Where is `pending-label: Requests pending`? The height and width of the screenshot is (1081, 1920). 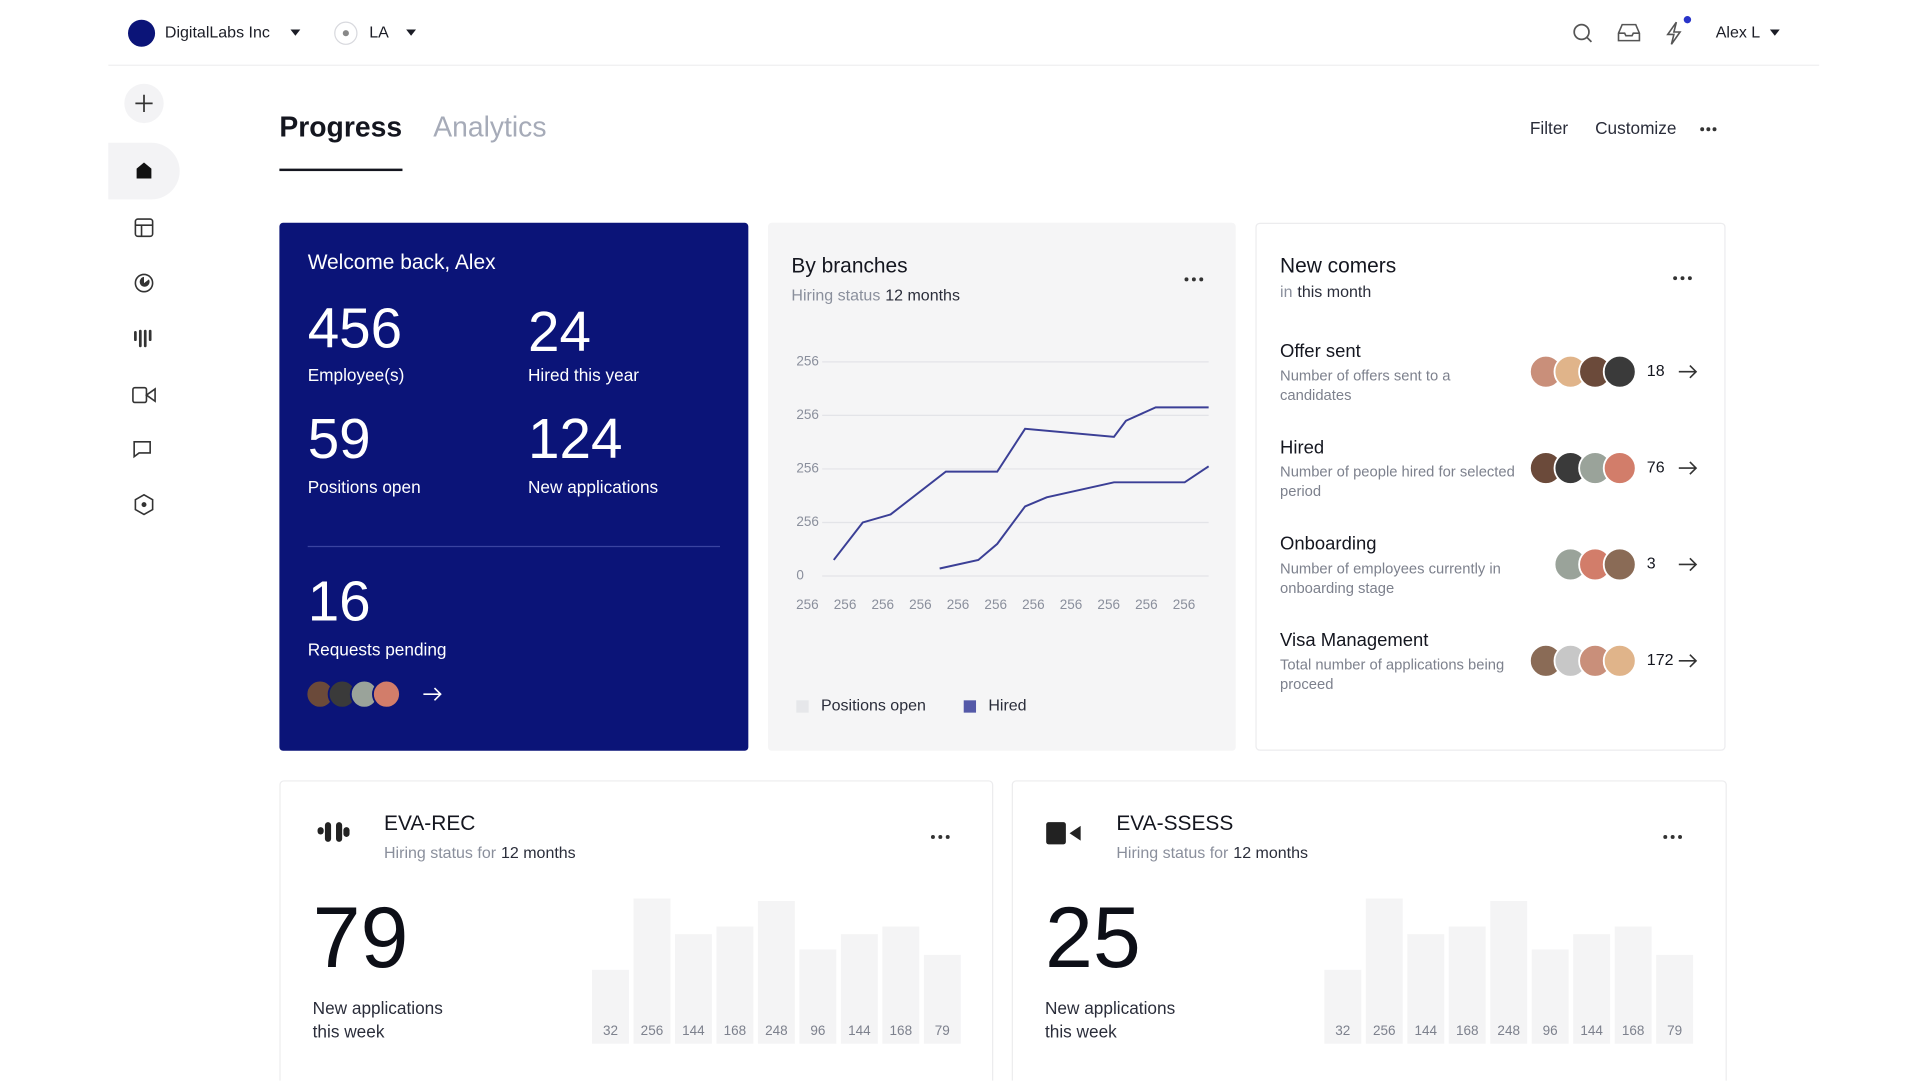
pending-label: Requests pending is located at coordinates (377, 650).